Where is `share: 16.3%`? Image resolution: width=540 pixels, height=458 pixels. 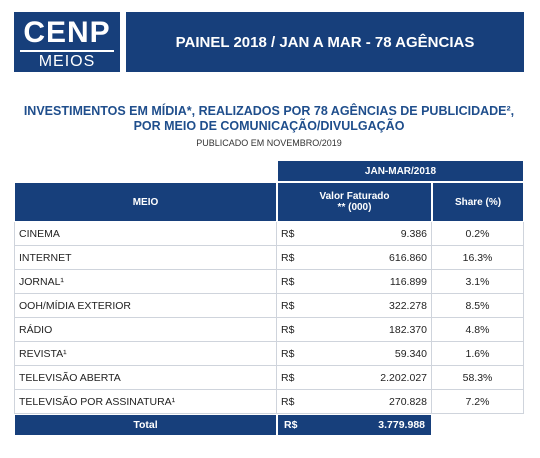
share: 16.3% is located at coordinates (478, 258).